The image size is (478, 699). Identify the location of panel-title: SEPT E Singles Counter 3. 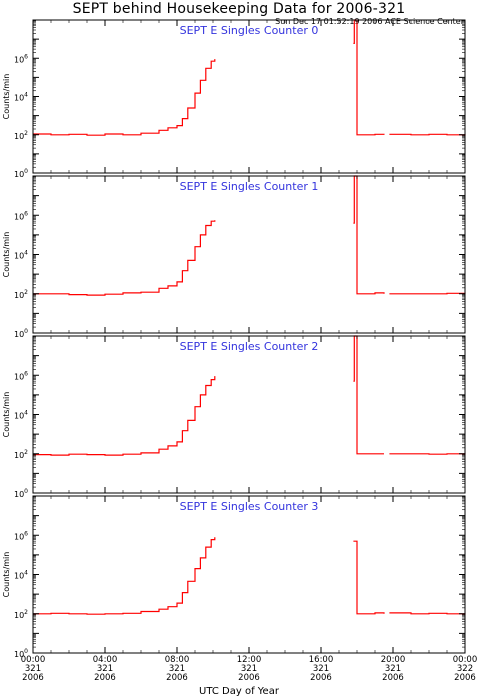
(249, 506).